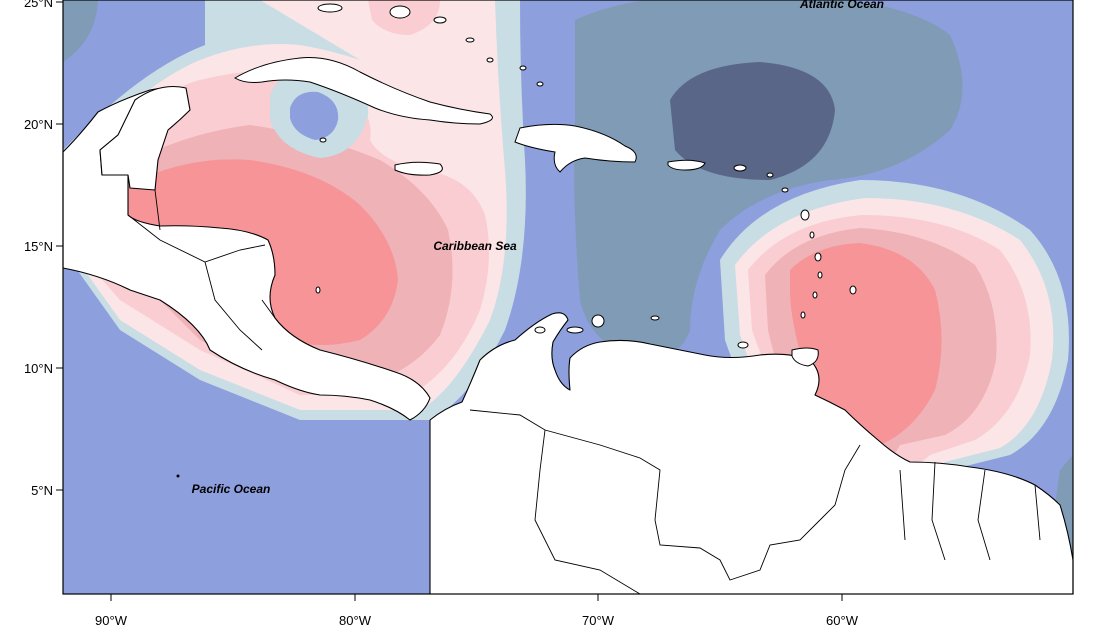 This screenshot has height=630, width=1100. What do you see at coordinates (38, 246) in the screenshot?
I see `lat-tick-15n: 15°N` at bounding box center [38, 246].